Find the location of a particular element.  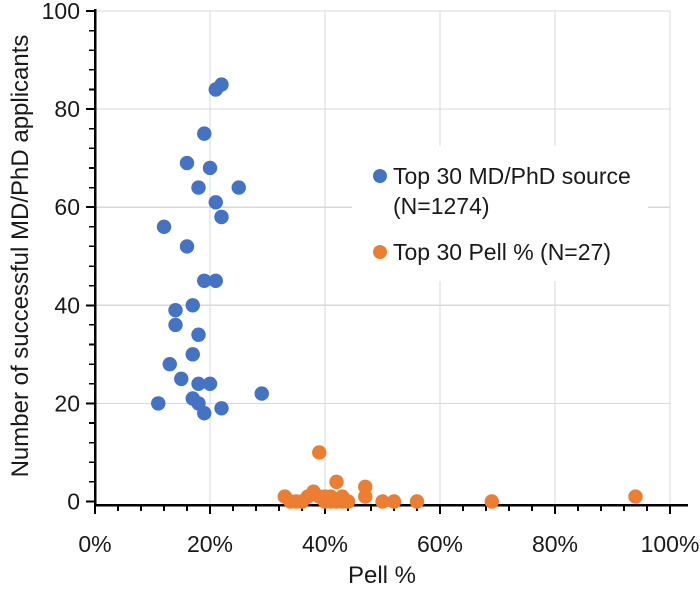

x-tick-label: 100% is located at coordinates (670, 544).